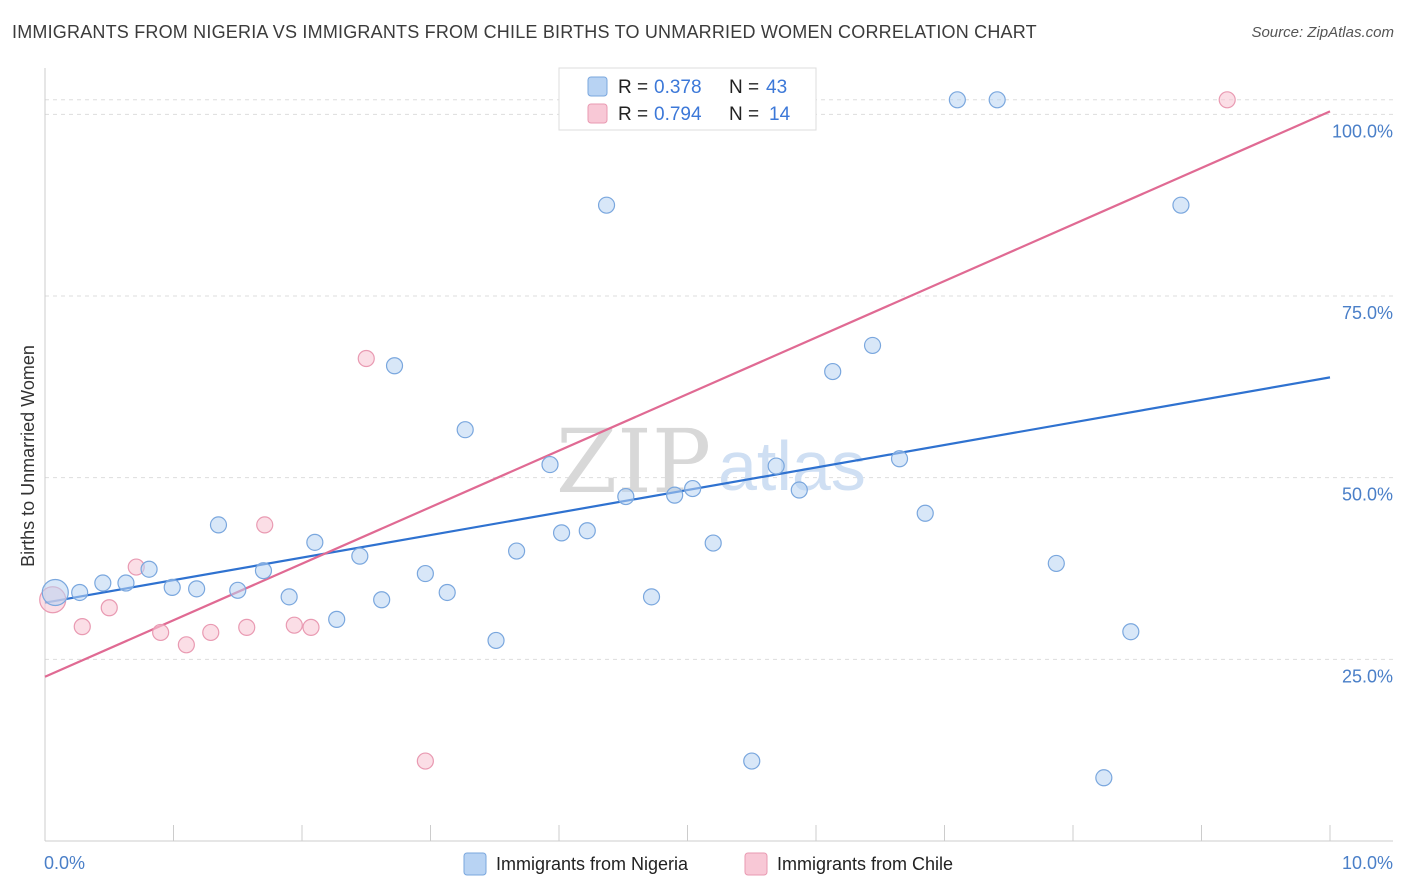 The width and height of the screenshot is (1406, 892). What do you see at coordinates (687, 99) in the screenshot?
I see `stats-legend: R = 0.378 N = 43 R = 0.794 N = 14` at bounding box center [687, 99].